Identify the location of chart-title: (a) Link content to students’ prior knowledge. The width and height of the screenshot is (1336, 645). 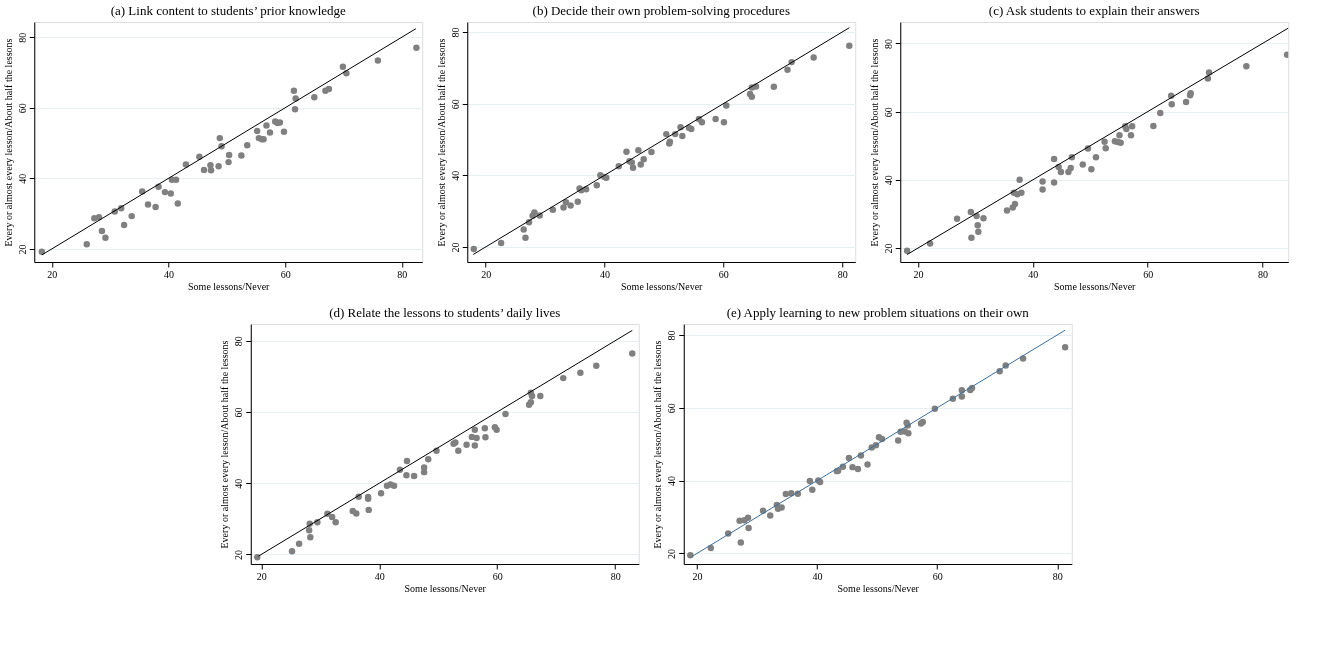
(228, 10).